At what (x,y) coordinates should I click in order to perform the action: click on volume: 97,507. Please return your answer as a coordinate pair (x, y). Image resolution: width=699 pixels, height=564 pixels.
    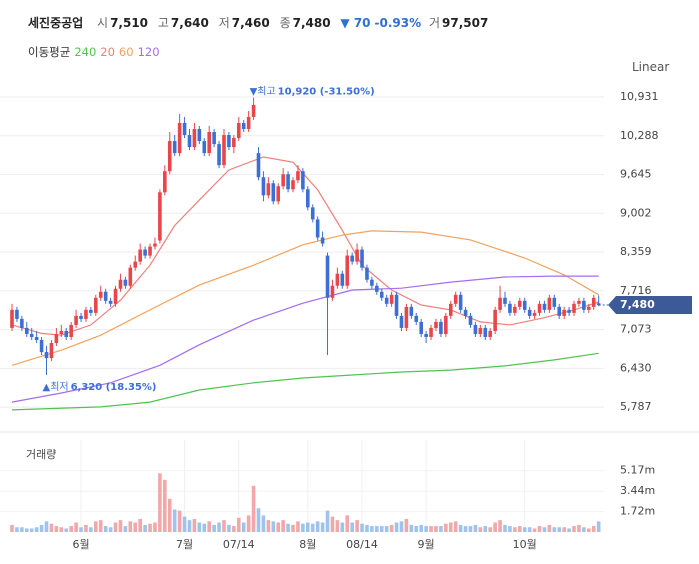
    Looking at the image, I should click on (465, 23).